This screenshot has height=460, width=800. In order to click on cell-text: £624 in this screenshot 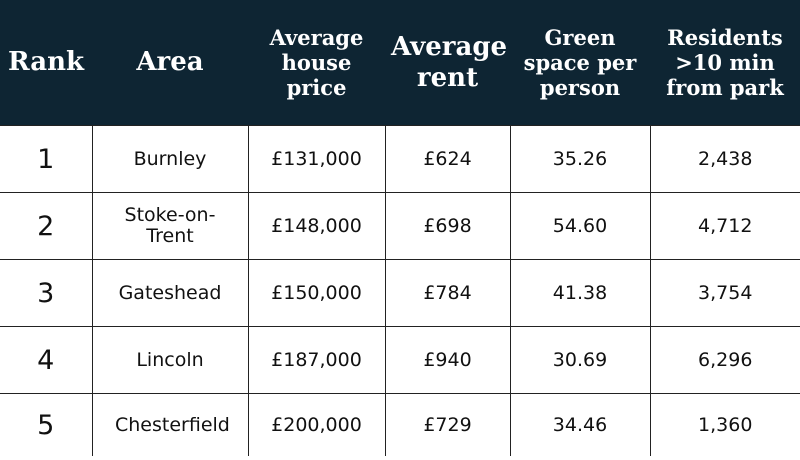, I will do `click(447, 159)`.